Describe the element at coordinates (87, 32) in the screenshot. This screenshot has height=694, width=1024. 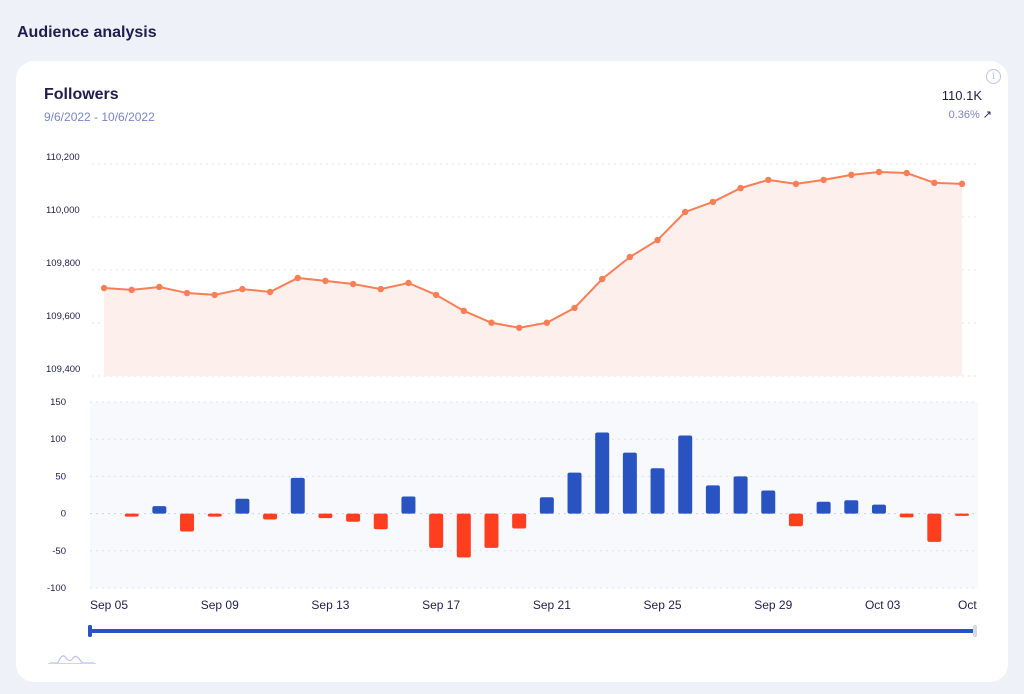
I see `section-title: Audience analysis` at that location.